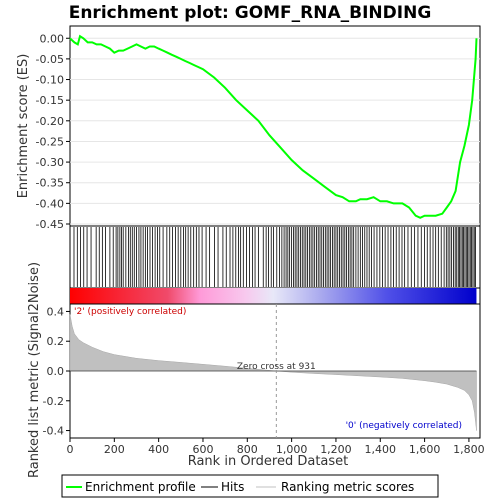 The image size is (500, 500). What do you see at coordinates (50, 80) in the screenshot?
I see `es-y-tick-label: -0.10` at bounding box center [50, 80].